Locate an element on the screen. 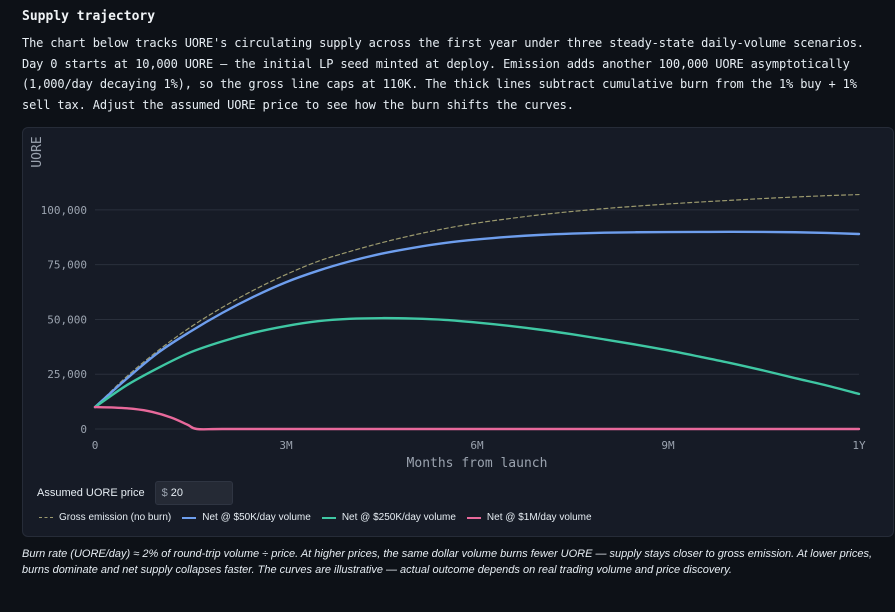 Image resolution: width=895 pixels, height=612 pixels. x-tick-label: 9M is located at coordinates (668, 445).